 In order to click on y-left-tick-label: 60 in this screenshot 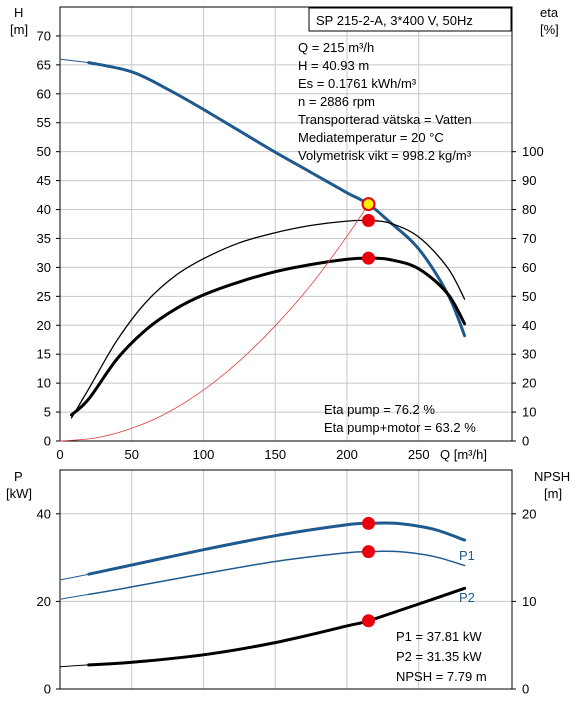, I will do `click(44, 93)`.